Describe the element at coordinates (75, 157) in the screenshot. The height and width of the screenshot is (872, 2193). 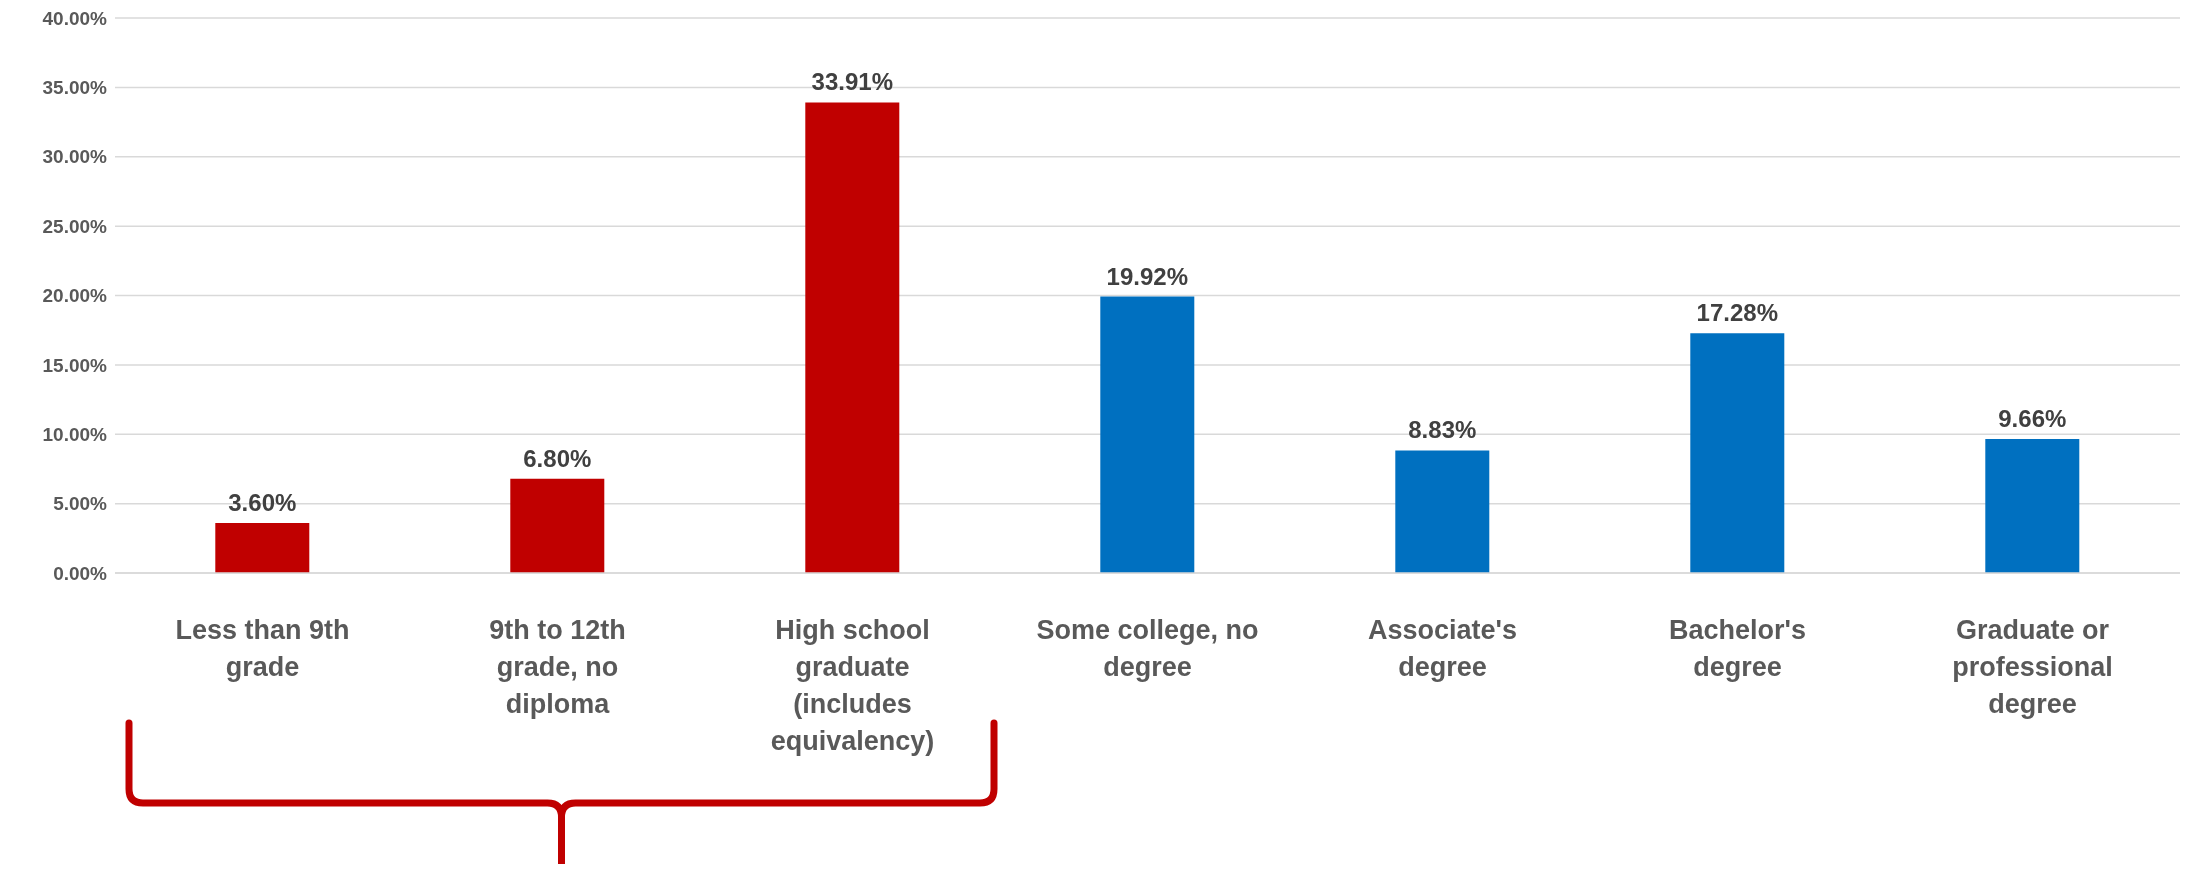
I see `y-tick-label: 30.00%` at that location.